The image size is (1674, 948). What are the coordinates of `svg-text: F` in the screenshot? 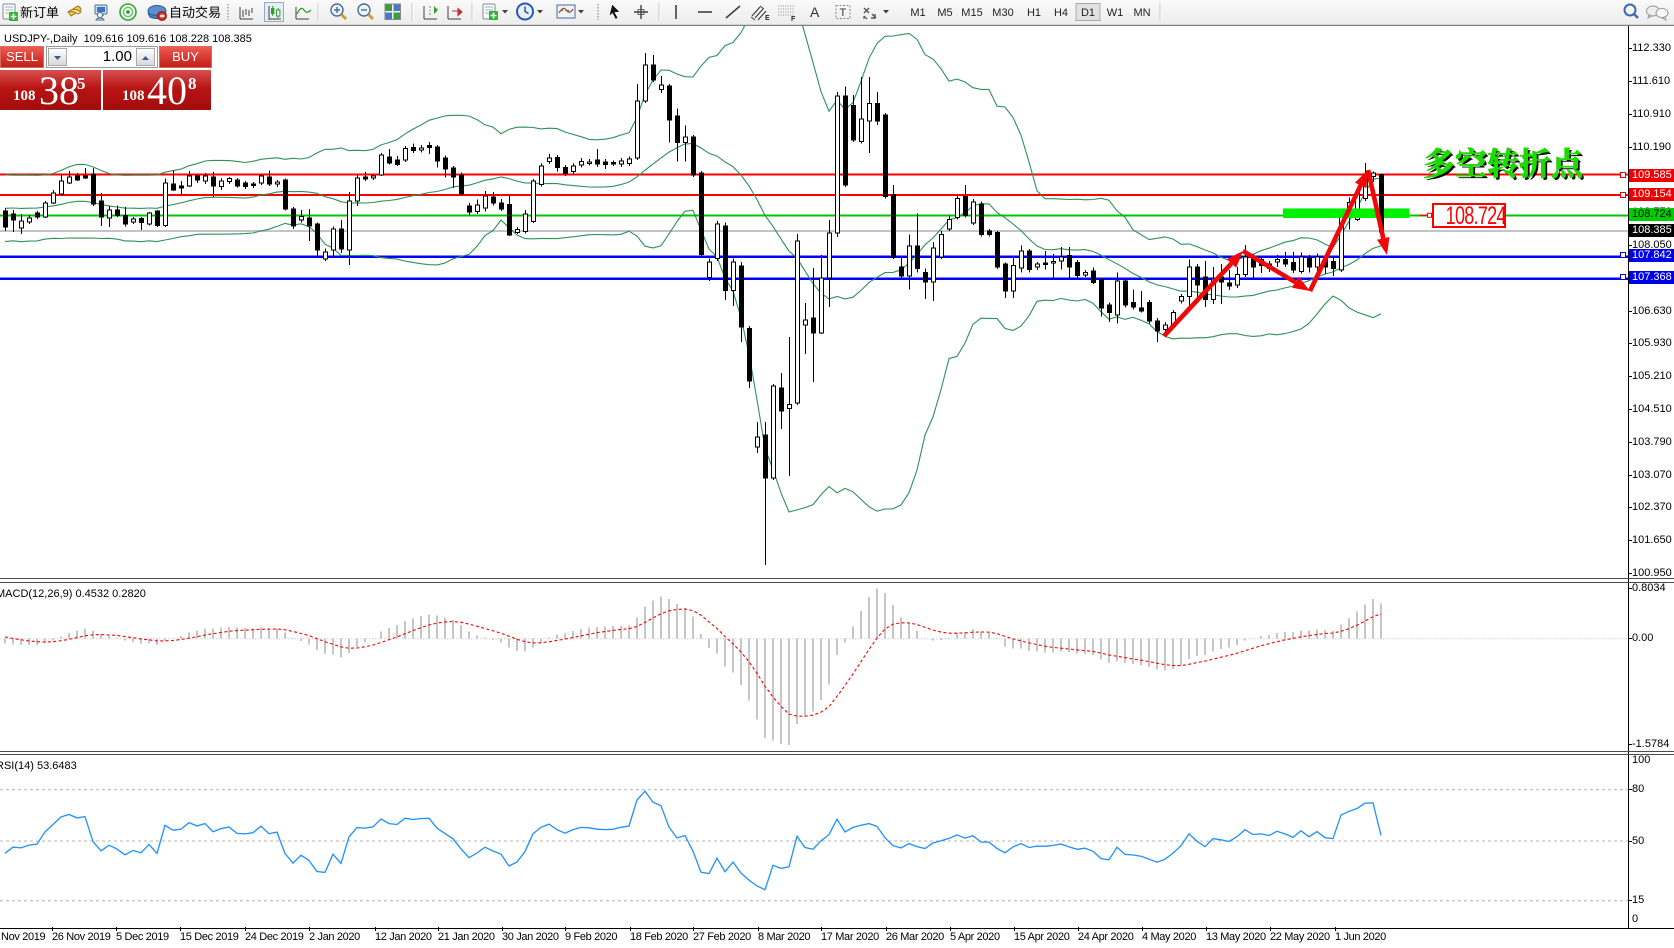 It's located at (793, 19).